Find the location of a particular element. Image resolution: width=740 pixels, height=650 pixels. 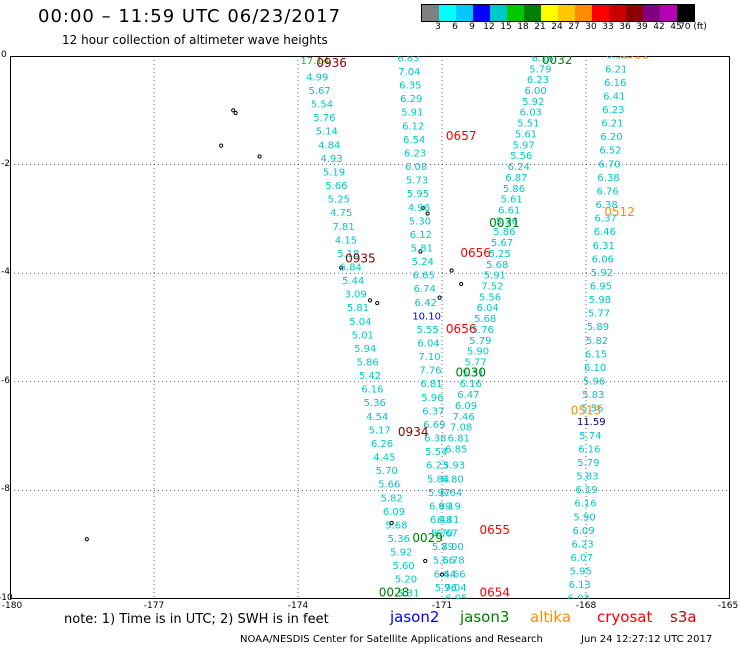

wave-height-value: 5.90 is located at coordinates (584, 517).